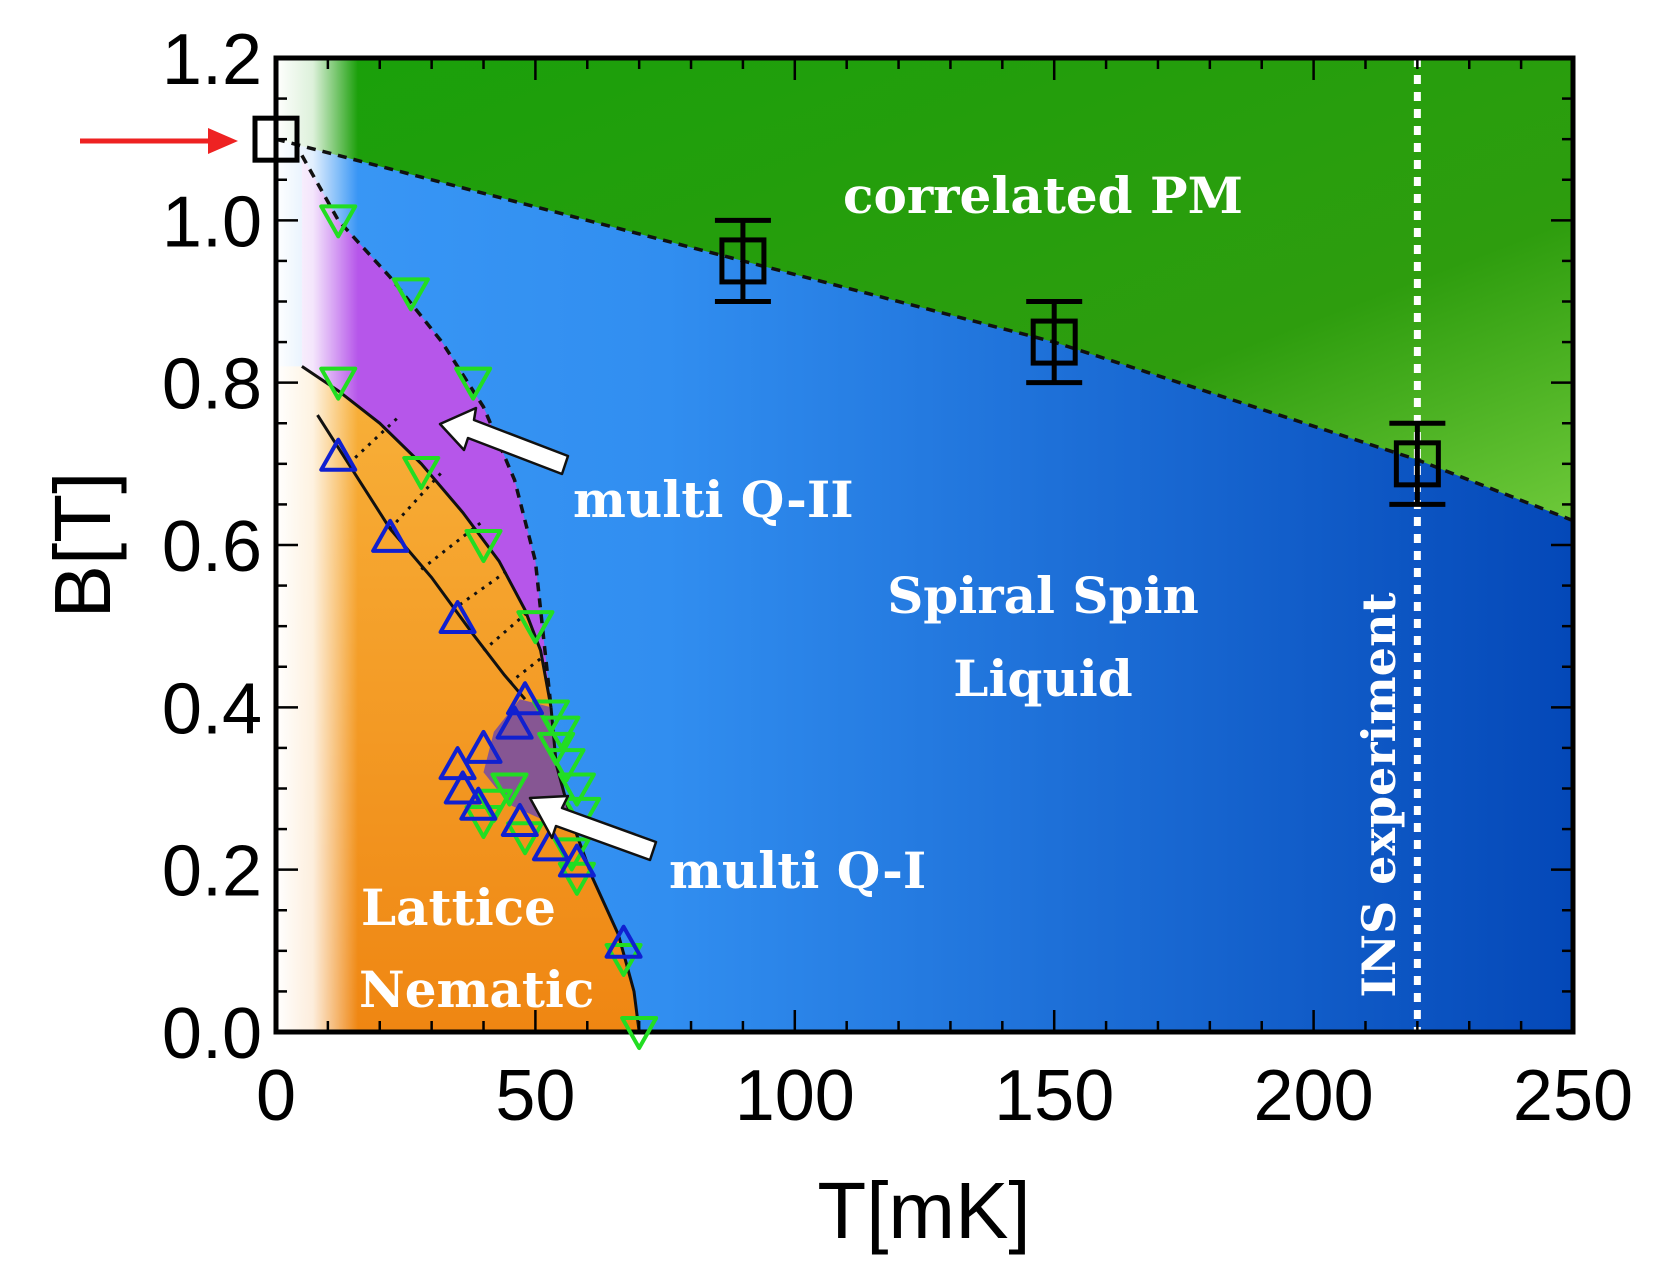 The image size is (1670, 1274). I want to click on multi-q2-boundary-line, so click(426, 431).